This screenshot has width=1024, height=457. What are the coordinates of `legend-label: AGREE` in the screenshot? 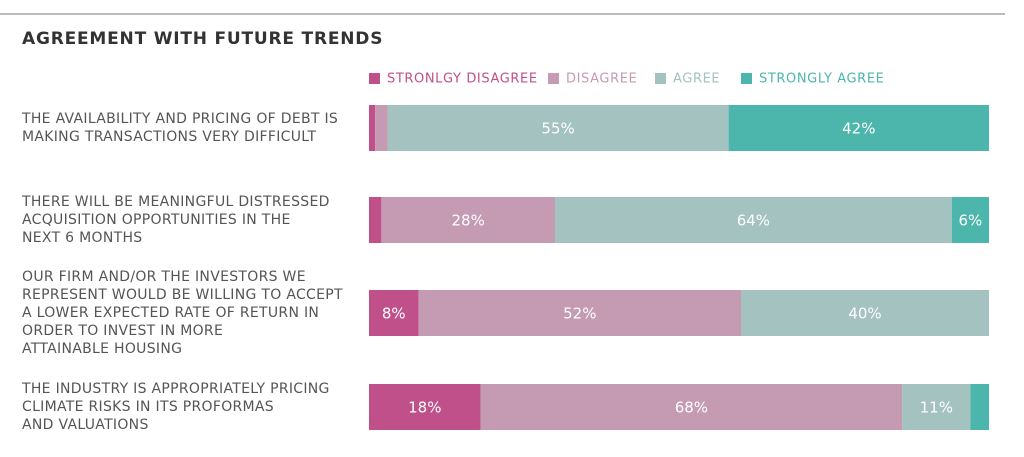 It's located at (696, 79).